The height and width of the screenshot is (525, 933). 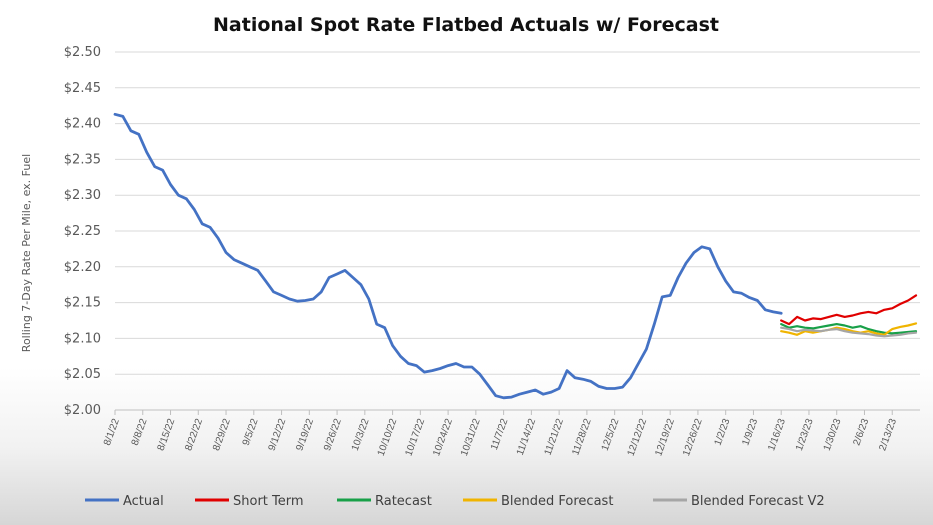 I want to click on x-tick-label: 10/10/22, so click(x=388, y=437).